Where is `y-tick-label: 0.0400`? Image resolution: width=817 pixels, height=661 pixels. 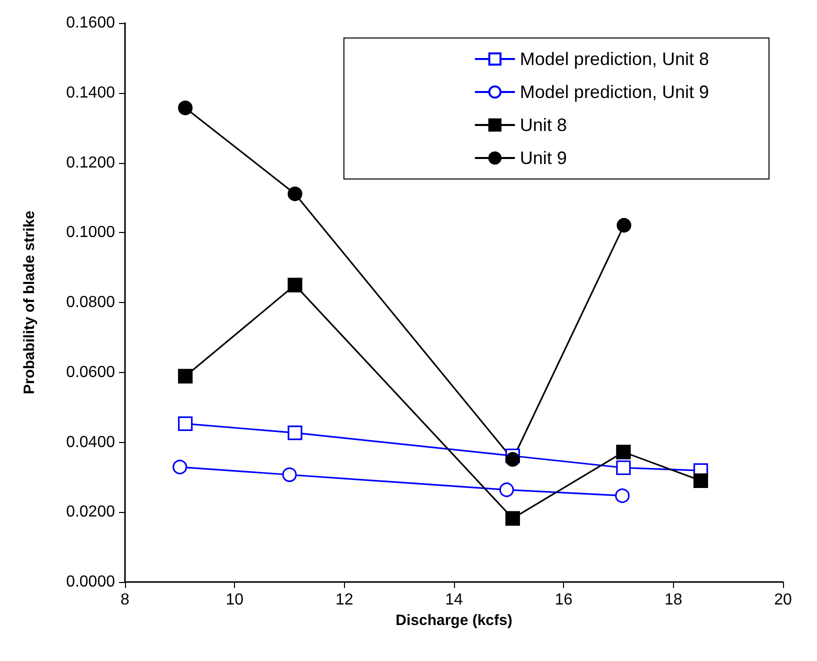
y-tick-label: 0.0400 is located at coordinates (91, 442).